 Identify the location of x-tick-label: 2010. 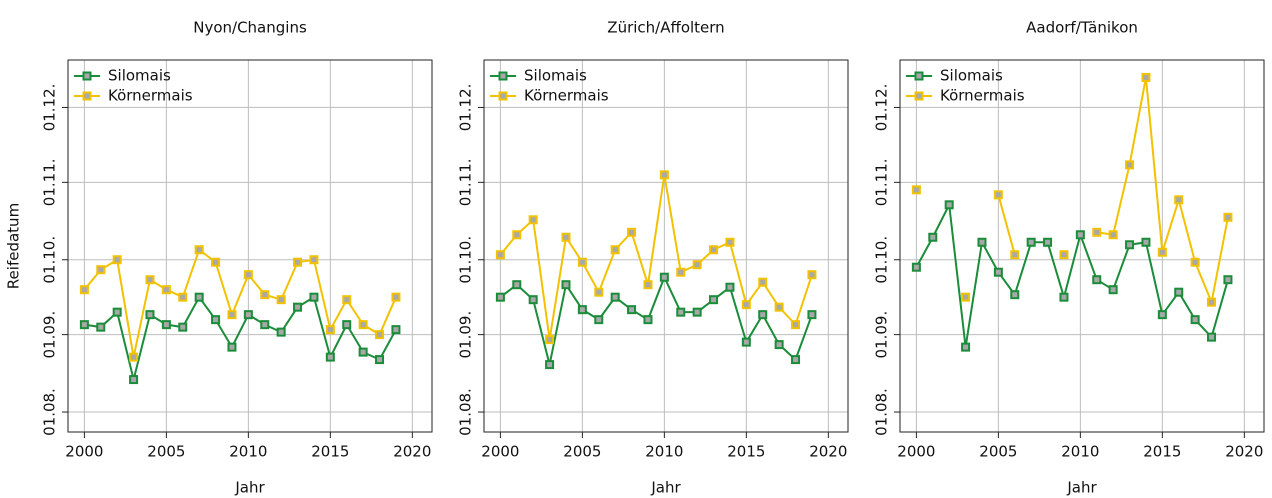
(664, 452).